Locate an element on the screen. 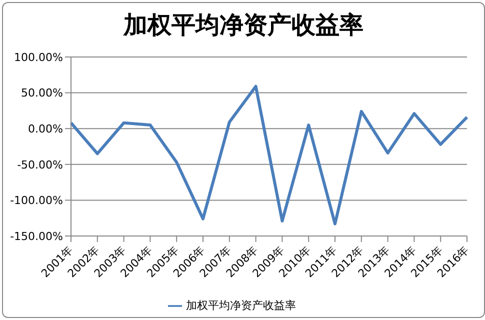  y-tick-label: -150.00% is located at coordinates (36, 236).